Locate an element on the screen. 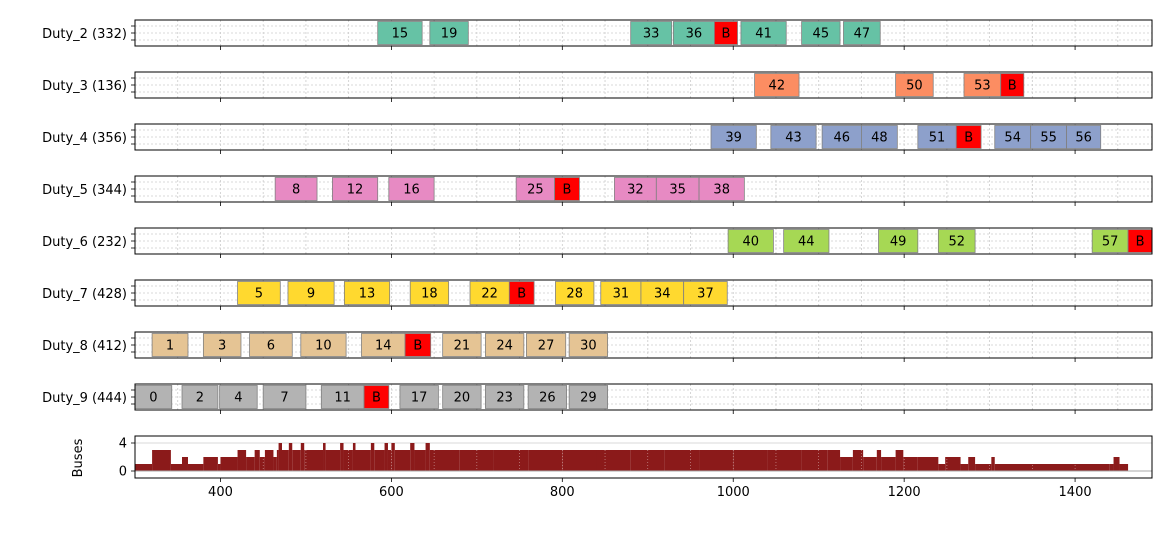 This screenshot has width=1170, height=533. task-label: 10 is located at coordinates (323, 346).